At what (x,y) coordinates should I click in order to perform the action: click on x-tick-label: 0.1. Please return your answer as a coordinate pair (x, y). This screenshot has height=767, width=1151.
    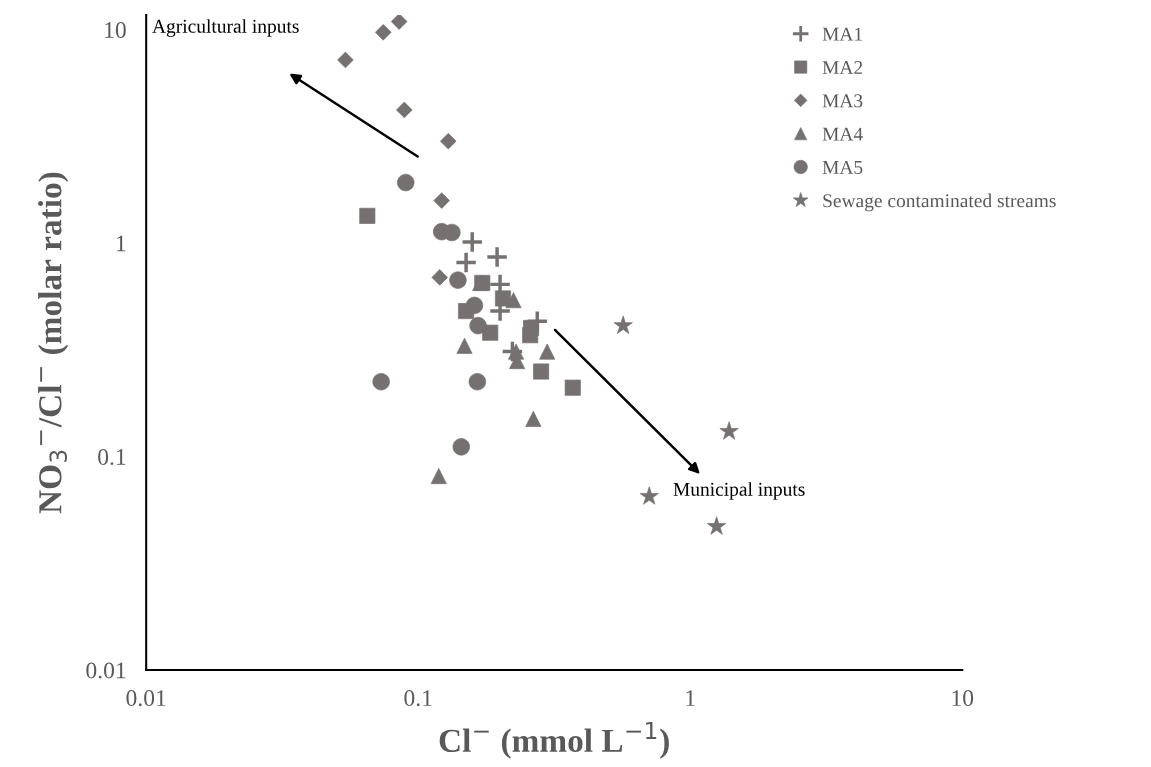
    Looking at the image, I should click on (418, 698).